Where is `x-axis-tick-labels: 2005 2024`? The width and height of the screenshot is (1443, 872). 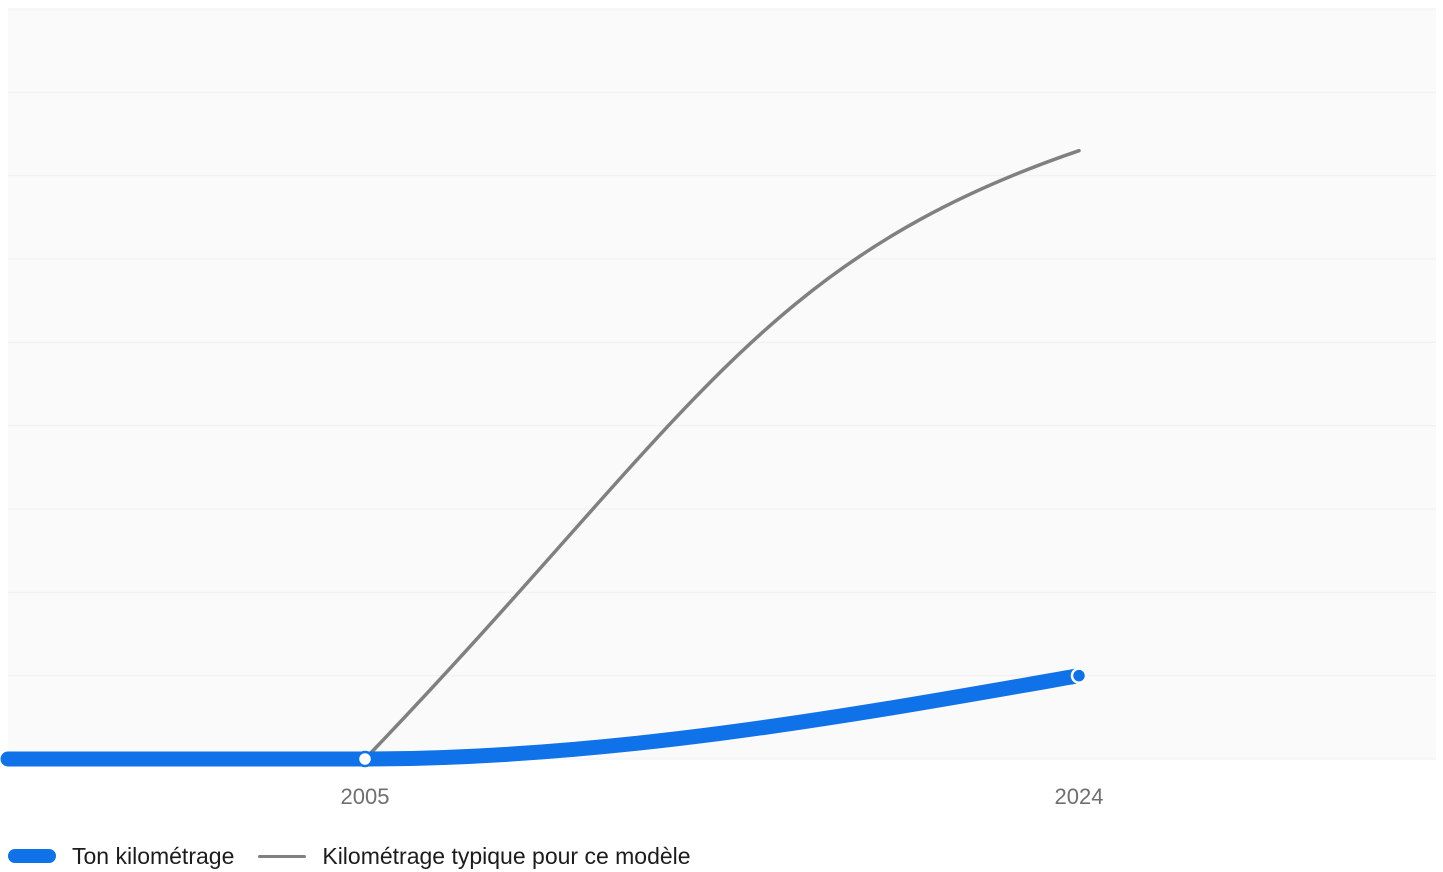
x-axis-tick-labels: 2005 2024 is located at coordinates (722, 796).